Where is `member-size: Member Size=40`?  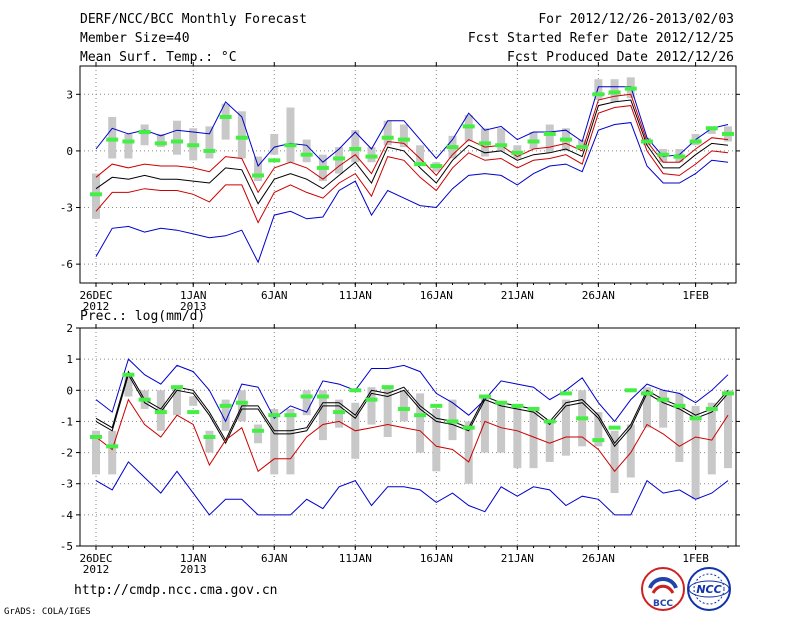 member-size: Member Size=40 is located at coordinates (135, 38).